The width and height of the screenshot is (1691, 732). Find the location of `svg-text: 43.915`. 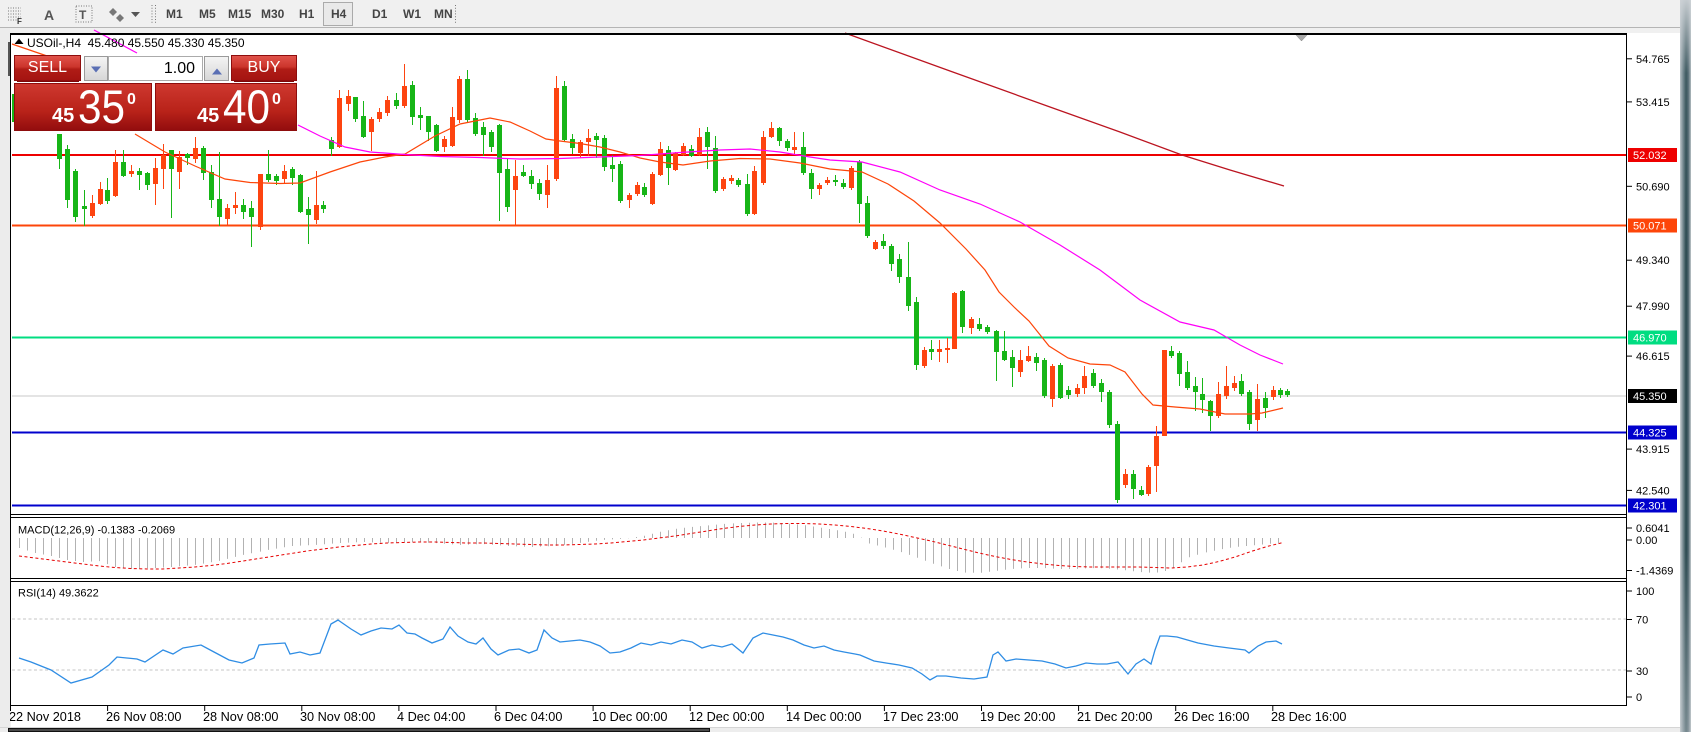

svg-text: 43.915 is located at coordinates (1653, 450).